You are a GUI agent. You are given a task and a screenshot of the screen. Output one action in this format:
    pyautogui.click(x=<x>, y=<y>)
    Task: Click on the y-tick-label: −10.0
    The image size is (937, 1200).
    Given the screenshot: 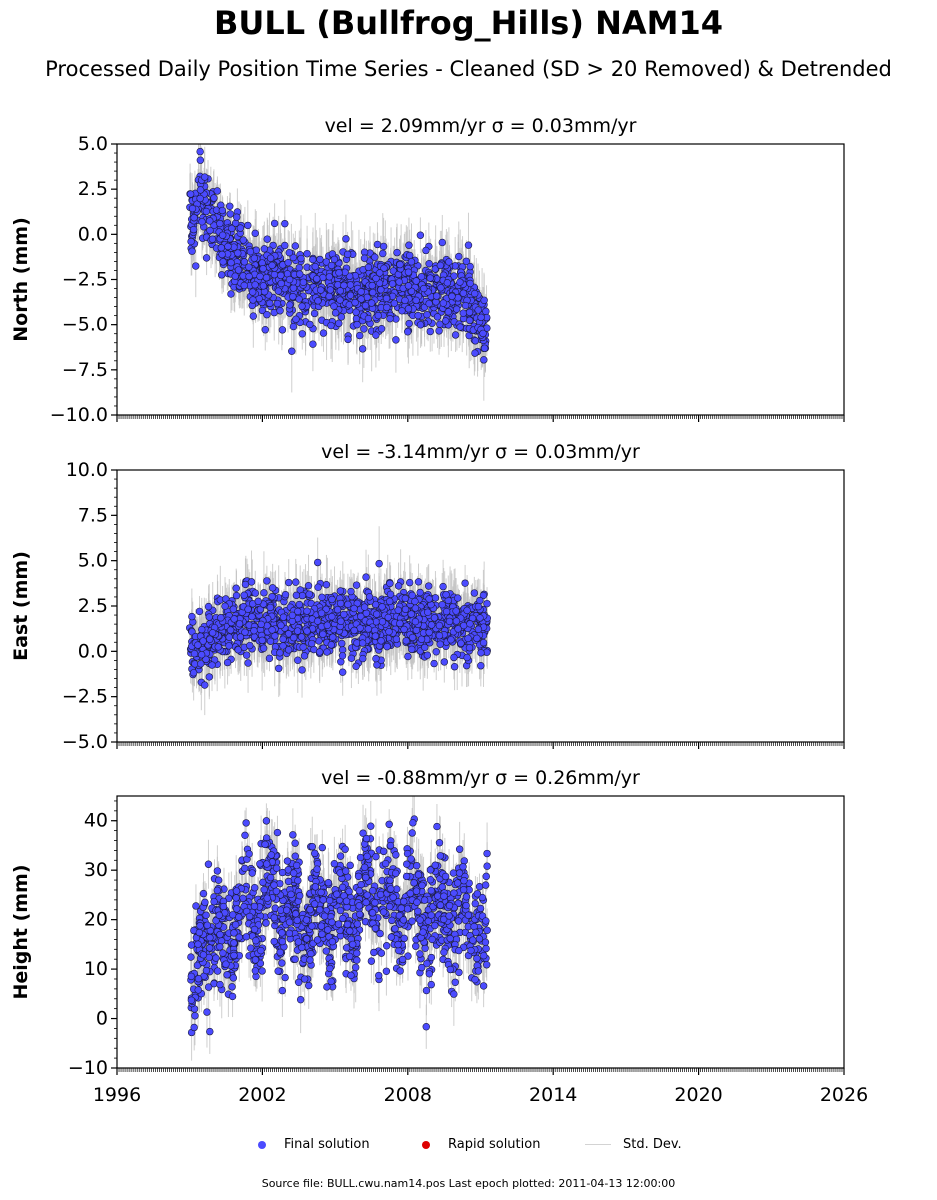 What is the action you would take?
    pyautogui.click(x=79, y=415)
    